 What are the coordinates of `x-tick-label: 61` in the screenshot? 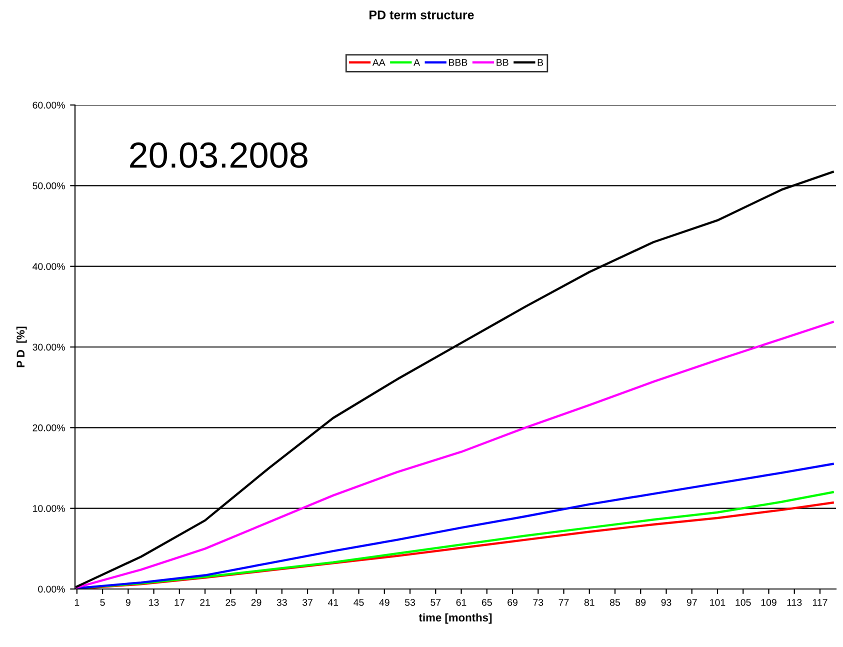 It's located at (461, 602).